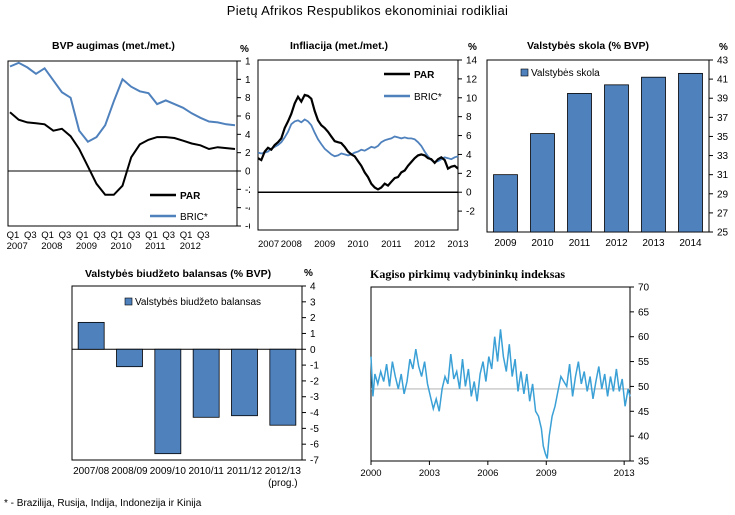 Image resolution: width=735 pixels, height=515 pixels. What do you see at coordinates (282, 483) in the screenshot?
I see `x-tick-sublabel: (prog.)` at bounding box center [282, 483].